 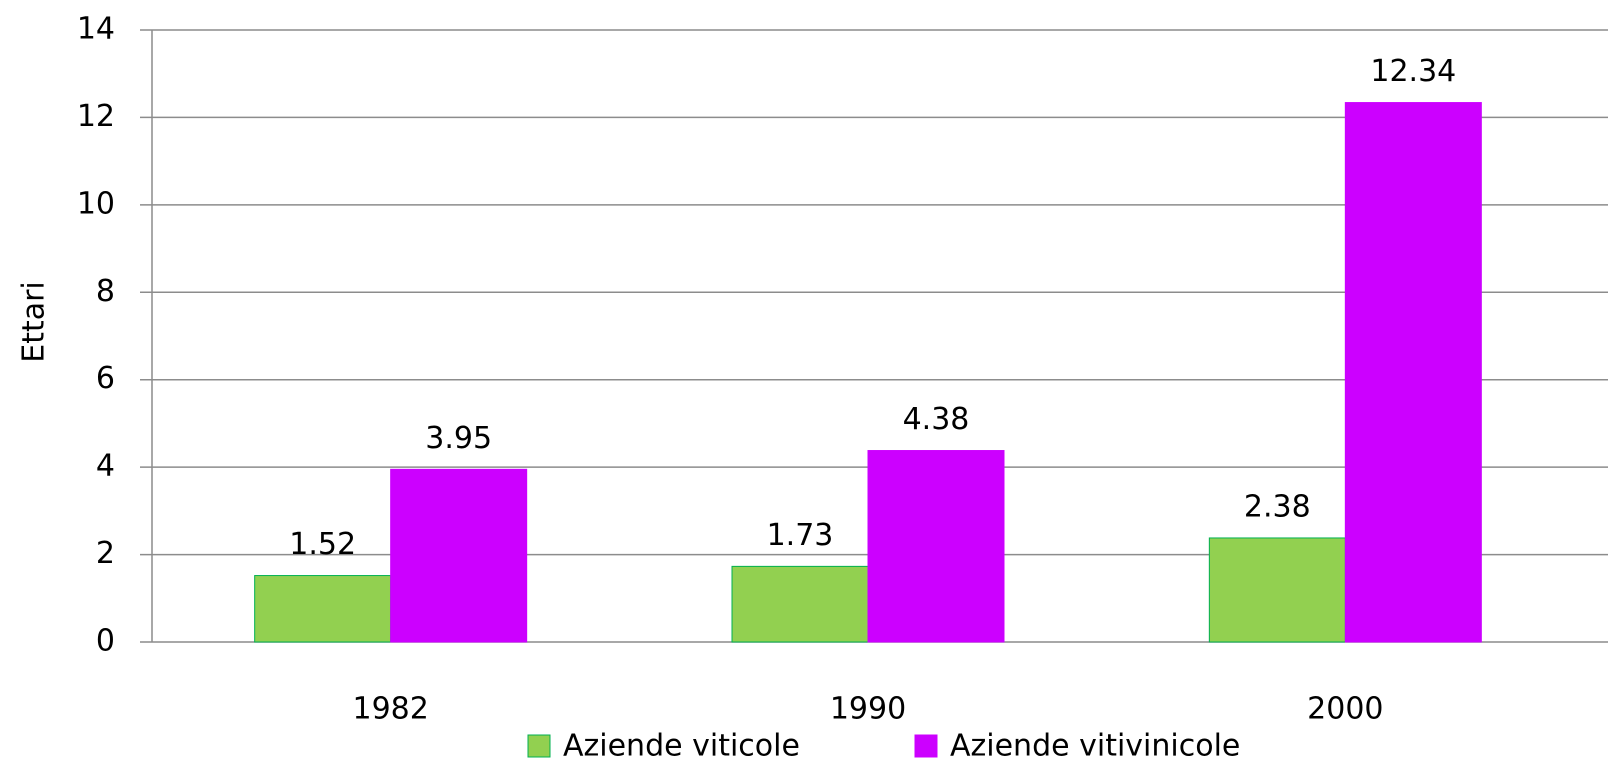 I want to click on legend-label: Aziende vitivinicole, so click(x=1095, y=746).